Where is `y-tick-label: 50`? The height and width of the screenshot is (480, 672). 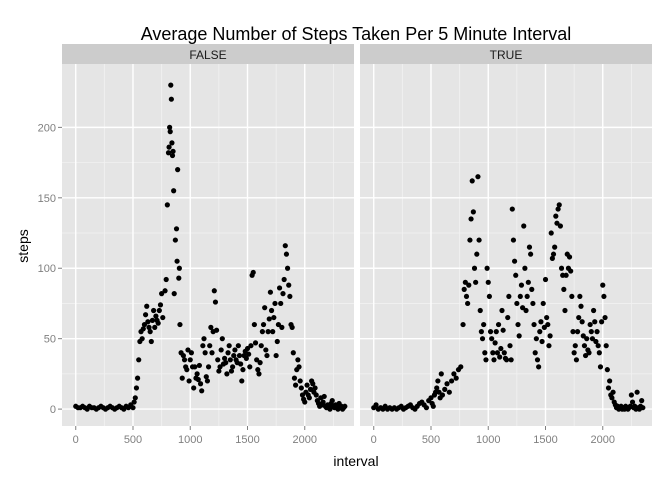
y-tick-label: 50 is located at coordinates (50, 340).